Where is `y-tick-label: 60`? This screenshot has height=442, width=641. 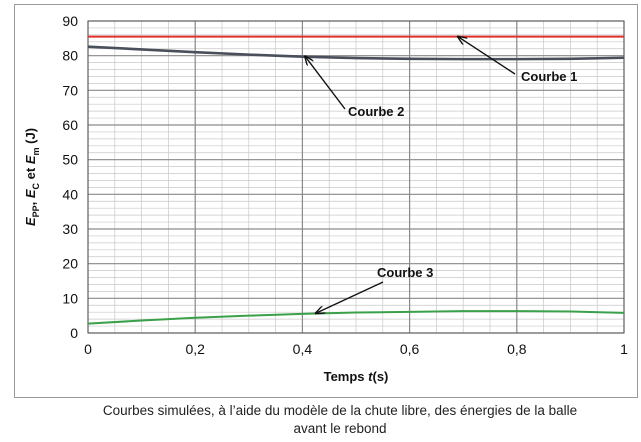
y-tick-label: 60 is located at coordinates (70, 125).